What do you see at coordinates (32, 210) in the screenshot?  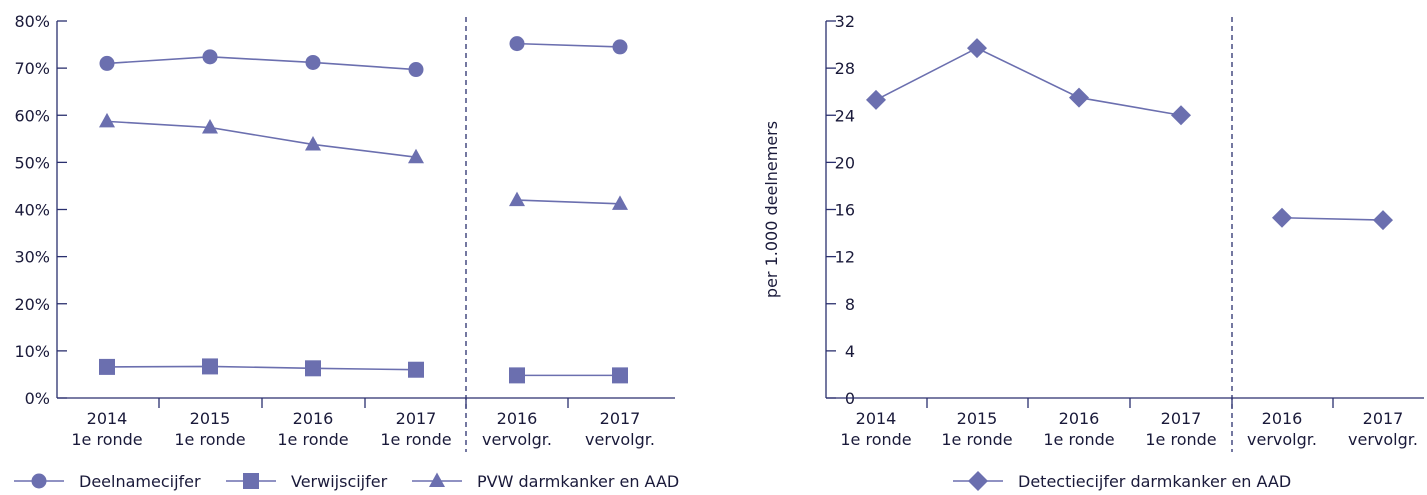 I see `y-tick-label: 40%` at bounding box center [32, 210].